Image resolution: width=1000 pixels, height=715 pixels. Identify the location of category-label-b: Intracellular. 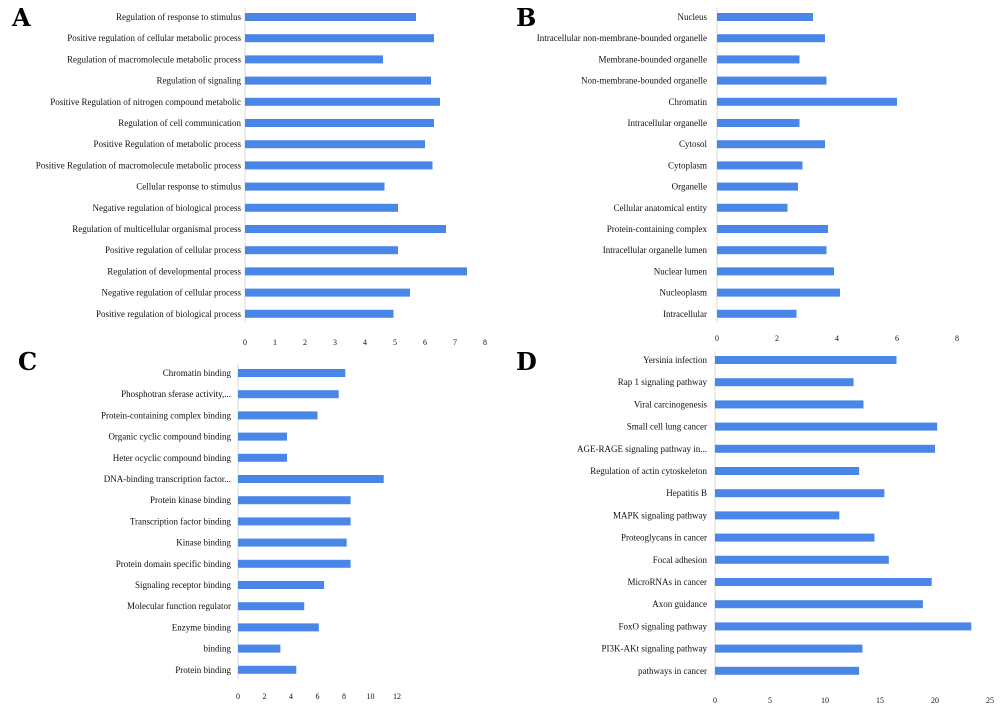
(685, 314).